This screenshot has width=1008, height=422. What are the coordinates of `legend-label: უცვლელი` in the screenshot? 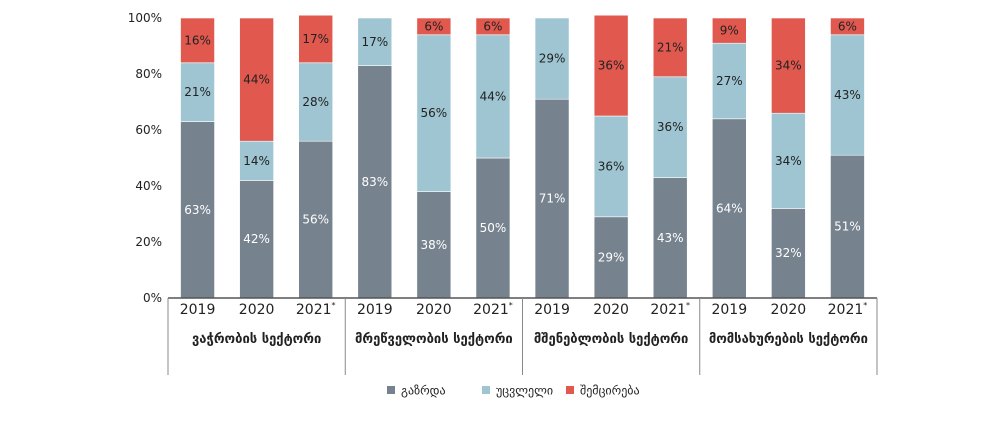 It's located at (524, 391).